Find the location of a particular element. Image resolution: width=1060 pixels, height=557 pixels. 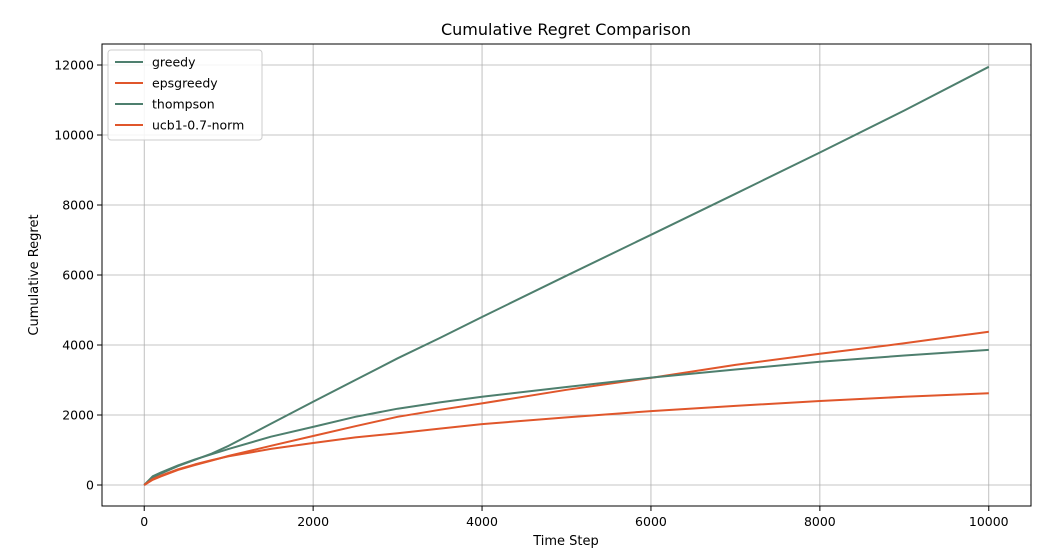

y-tick-label: 10000 is located at coordinates (74, 135).